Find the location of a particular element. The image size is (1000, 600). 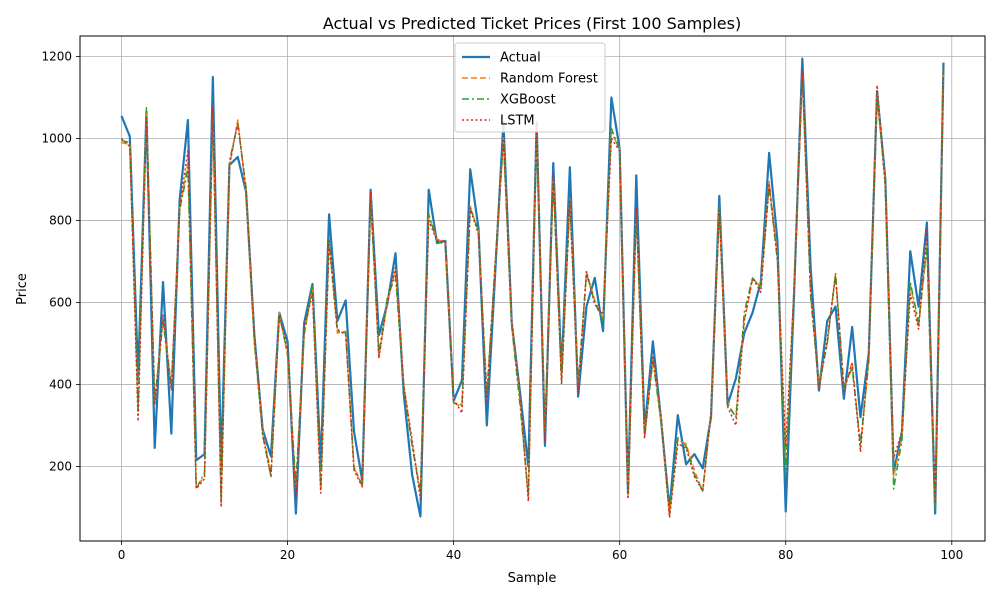

legend-box is located at coordinates (530, 87).